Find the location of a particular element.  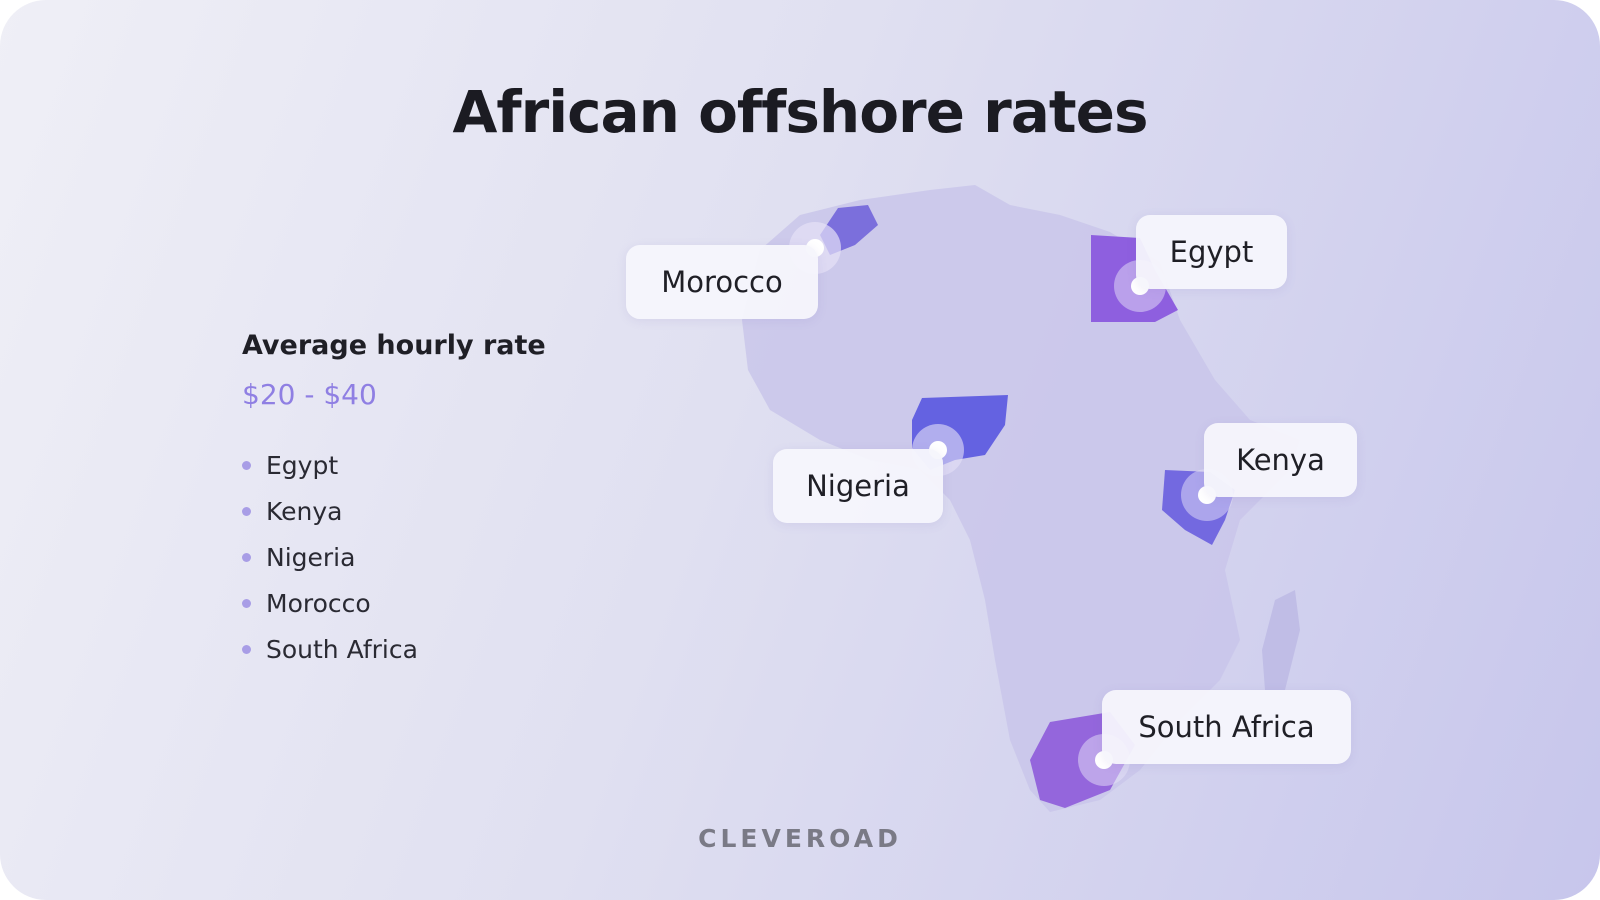

country-list: Egypt Kenya Nigeria Morocco South Africa is located at coordinates (330, 563).